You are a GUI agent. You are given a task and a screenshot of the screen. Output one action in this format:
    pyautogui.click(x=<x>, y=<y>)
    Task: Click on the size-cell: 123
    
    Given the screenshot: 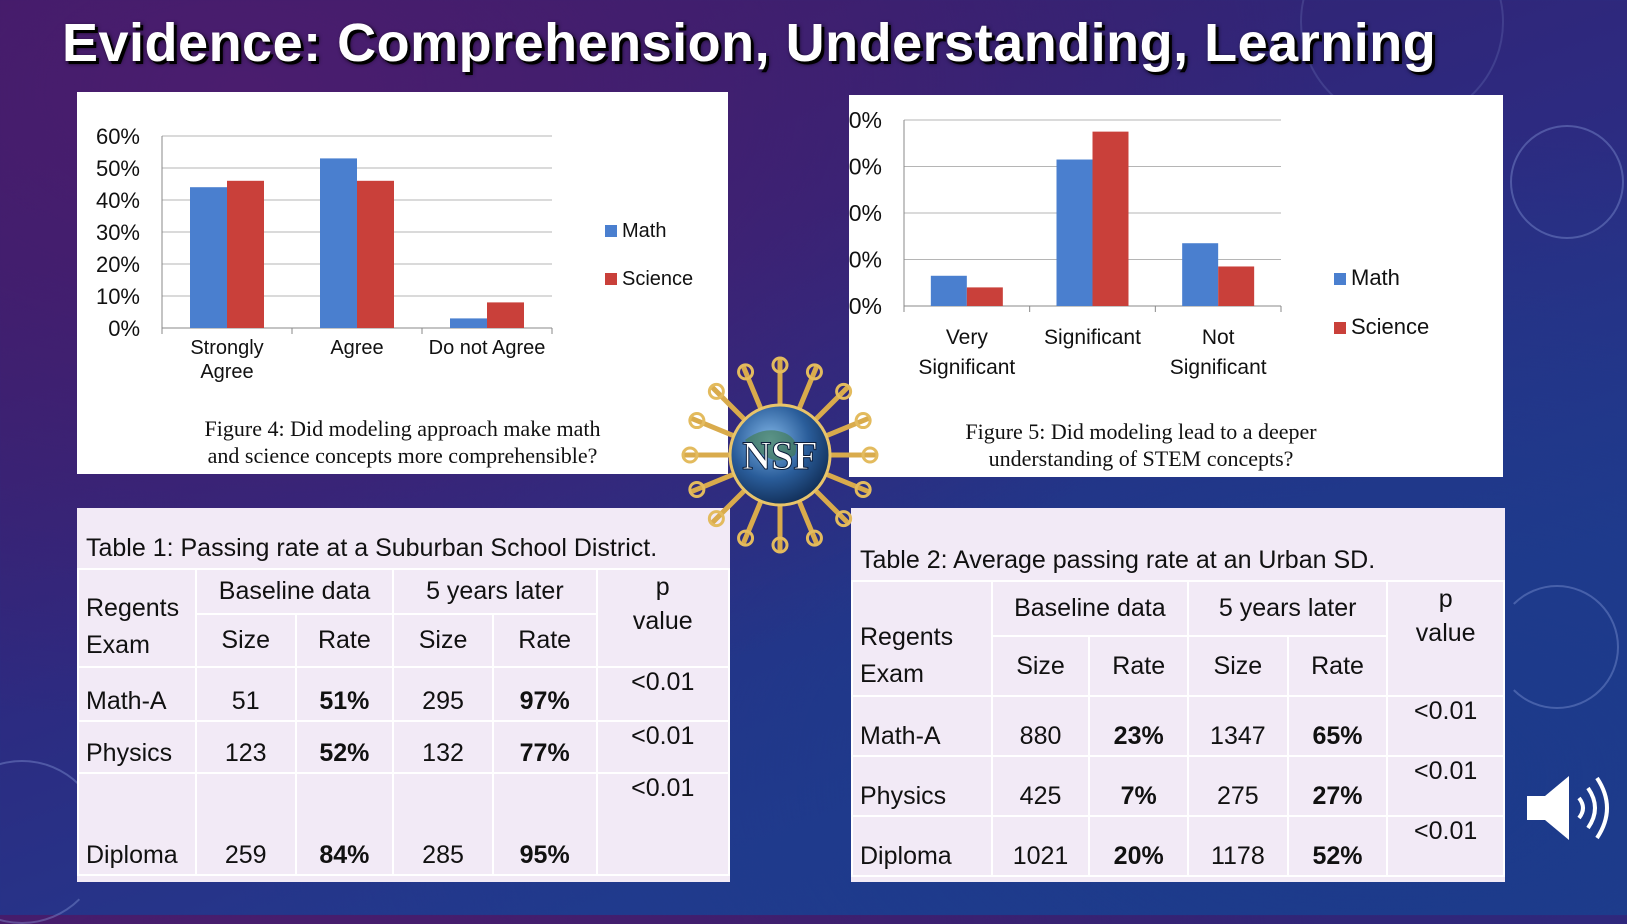 What is the action you would take?
    pyautogui.click(x=245, y=747)
    